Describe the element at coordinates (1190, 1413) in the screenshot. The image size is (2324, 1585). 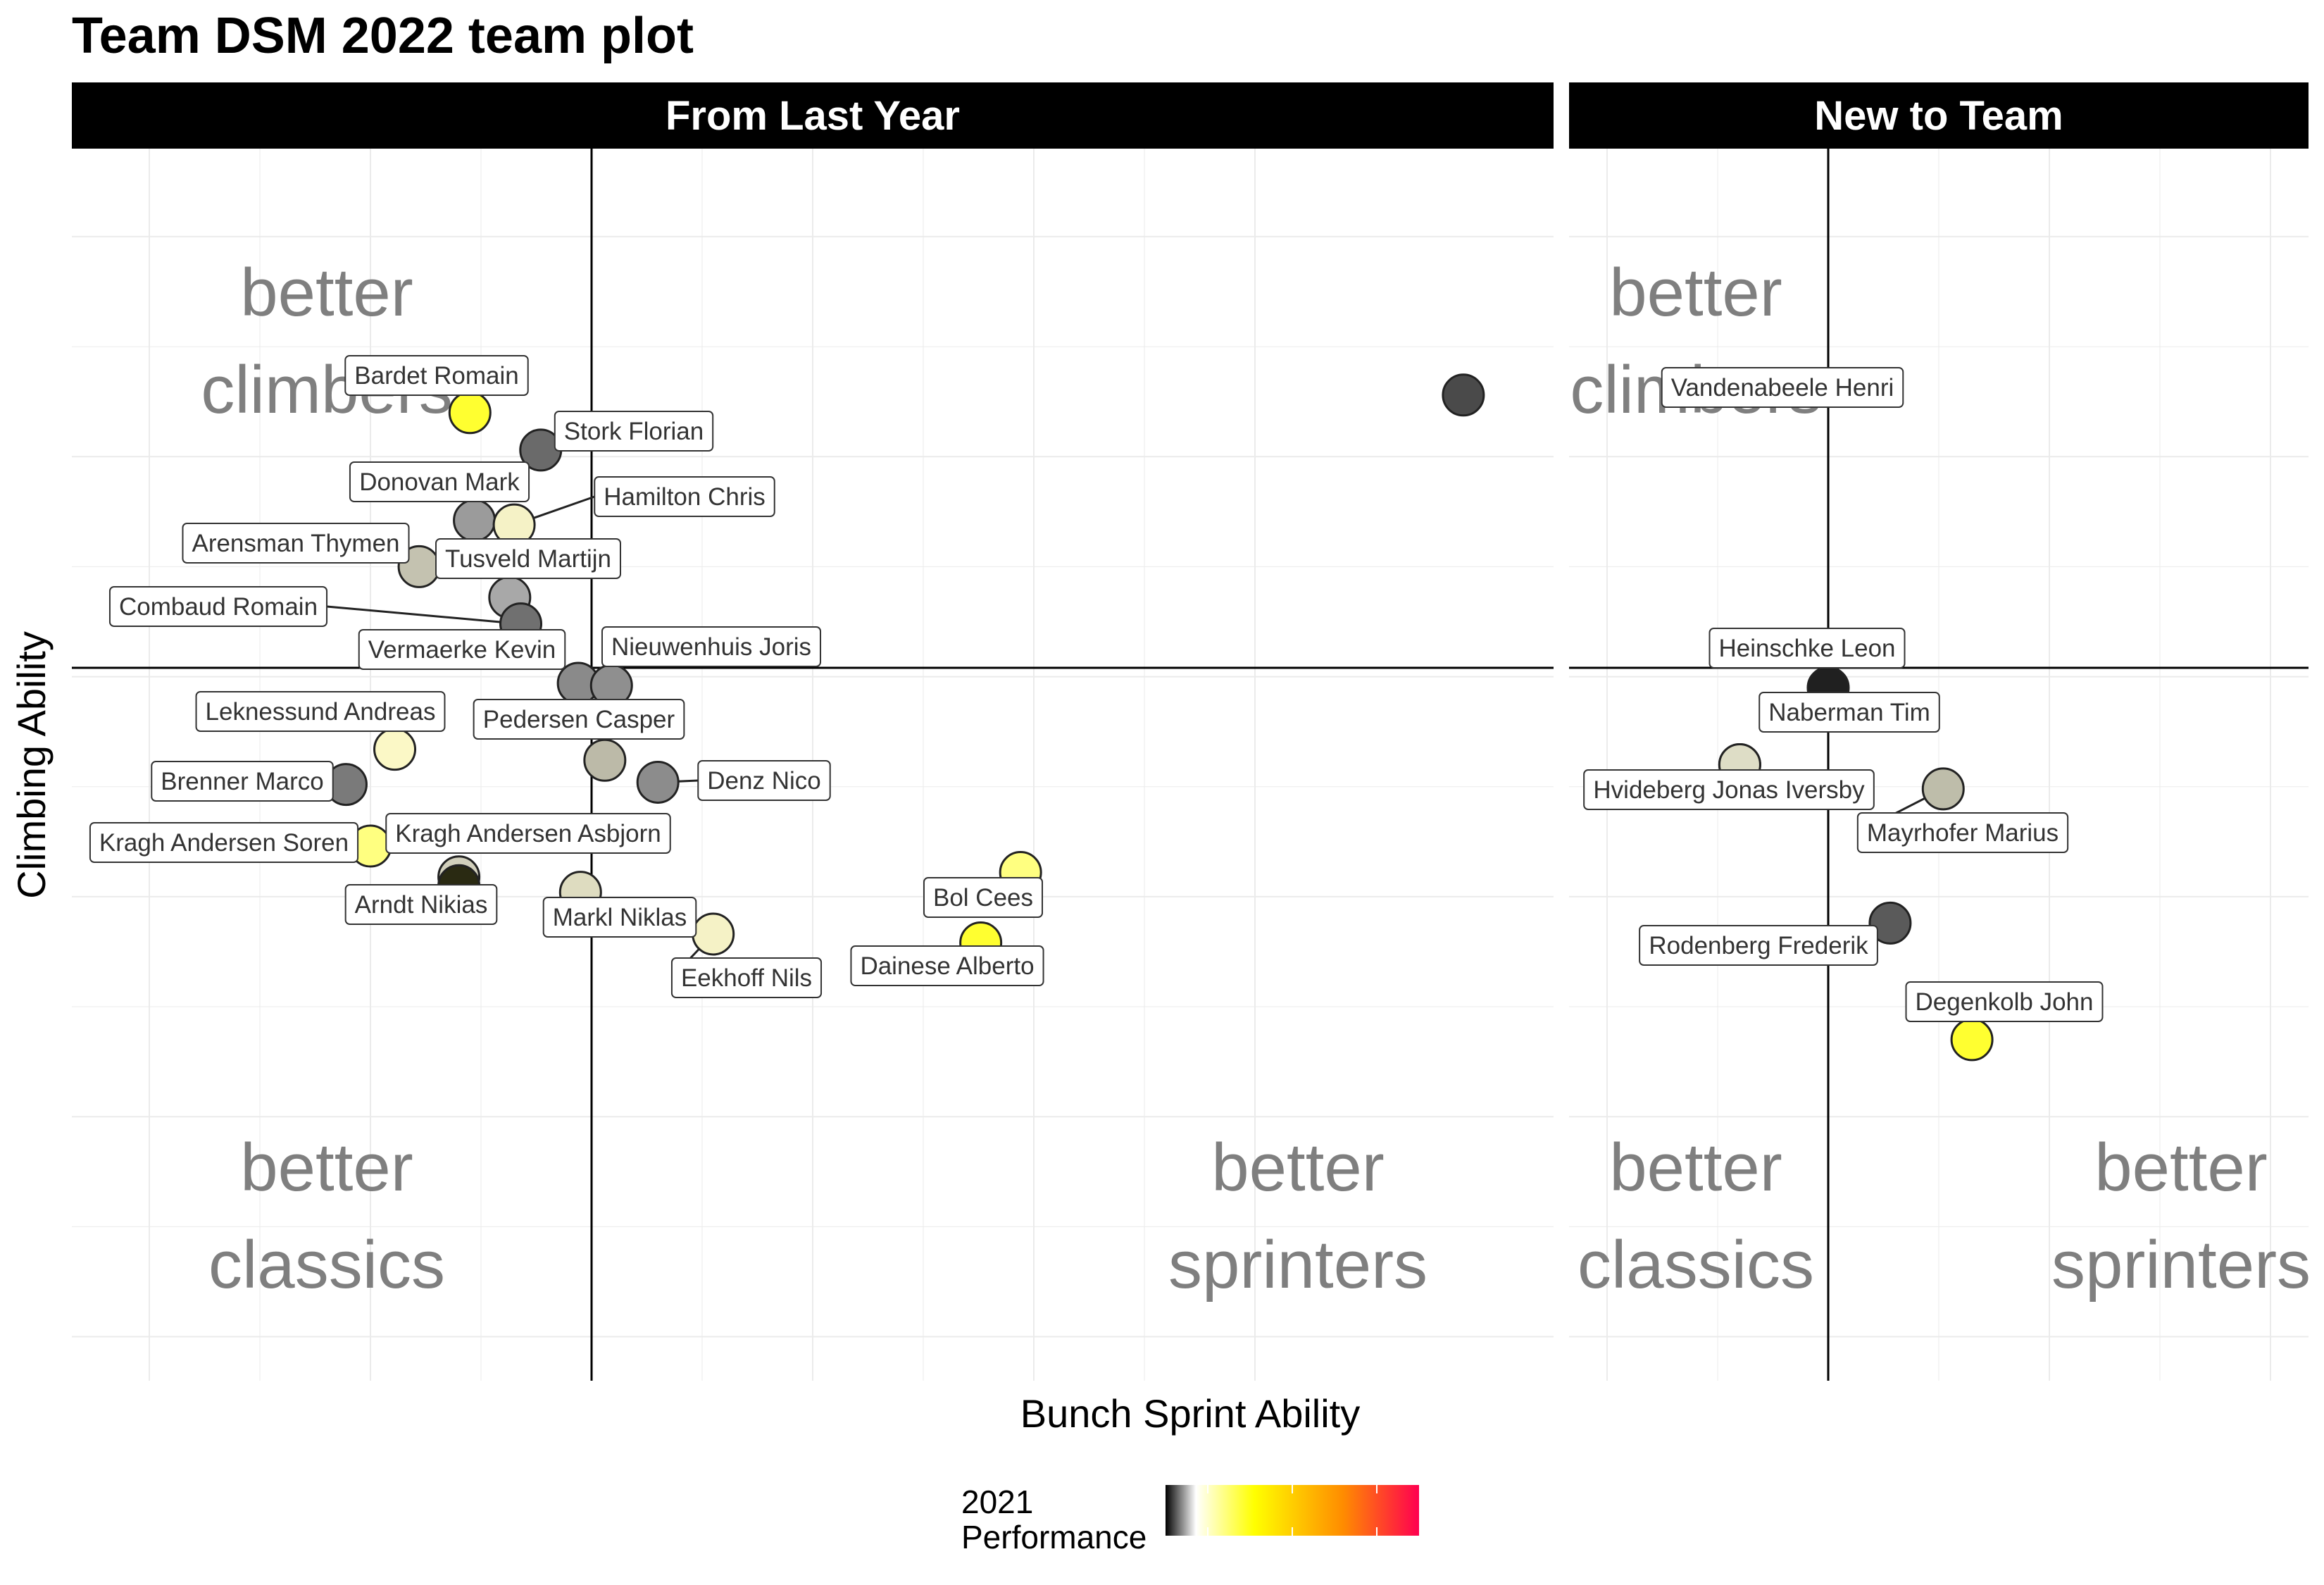
I see `x-axis-title: Bunch Sprint Ability` at that location.